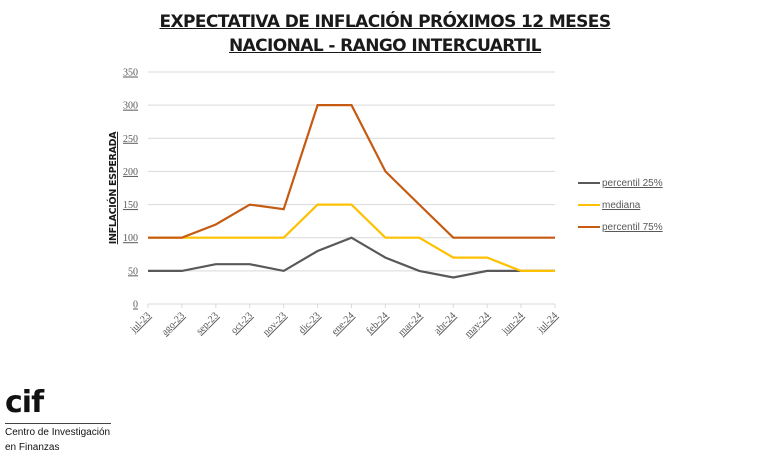  What do you see at coordinates (133, 271) in the screenshot?
I see `y-tick-label: 50` at bounding box center [133, 271].